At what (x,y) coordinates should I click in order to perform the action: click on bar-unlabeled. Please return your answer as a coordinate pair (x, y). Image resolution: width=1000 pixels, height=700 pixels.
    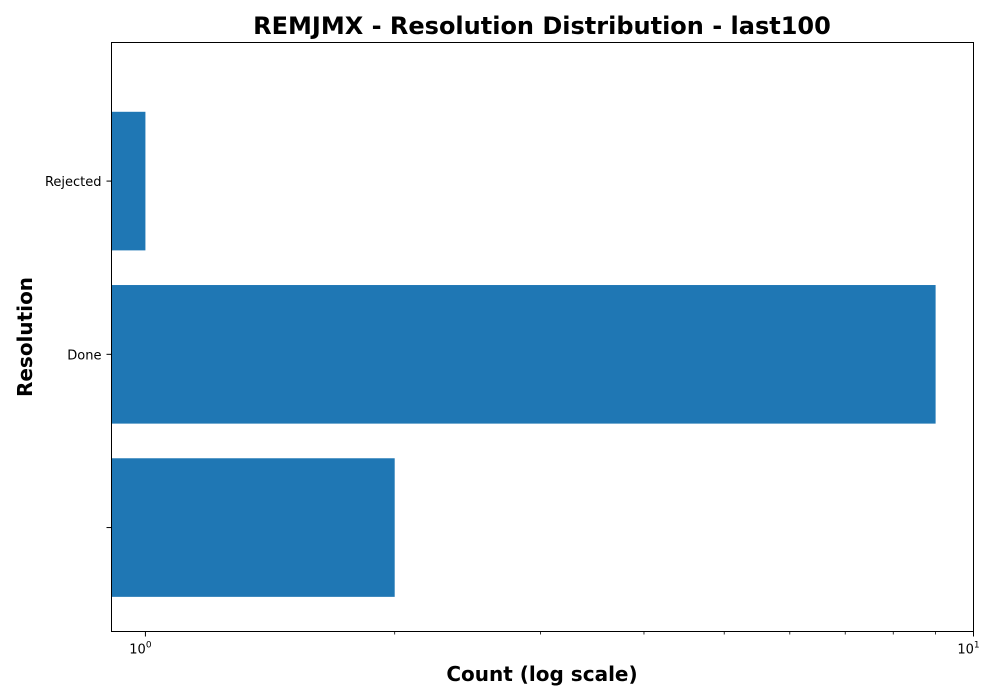
    Looking at the image, I should click on (253, 527).